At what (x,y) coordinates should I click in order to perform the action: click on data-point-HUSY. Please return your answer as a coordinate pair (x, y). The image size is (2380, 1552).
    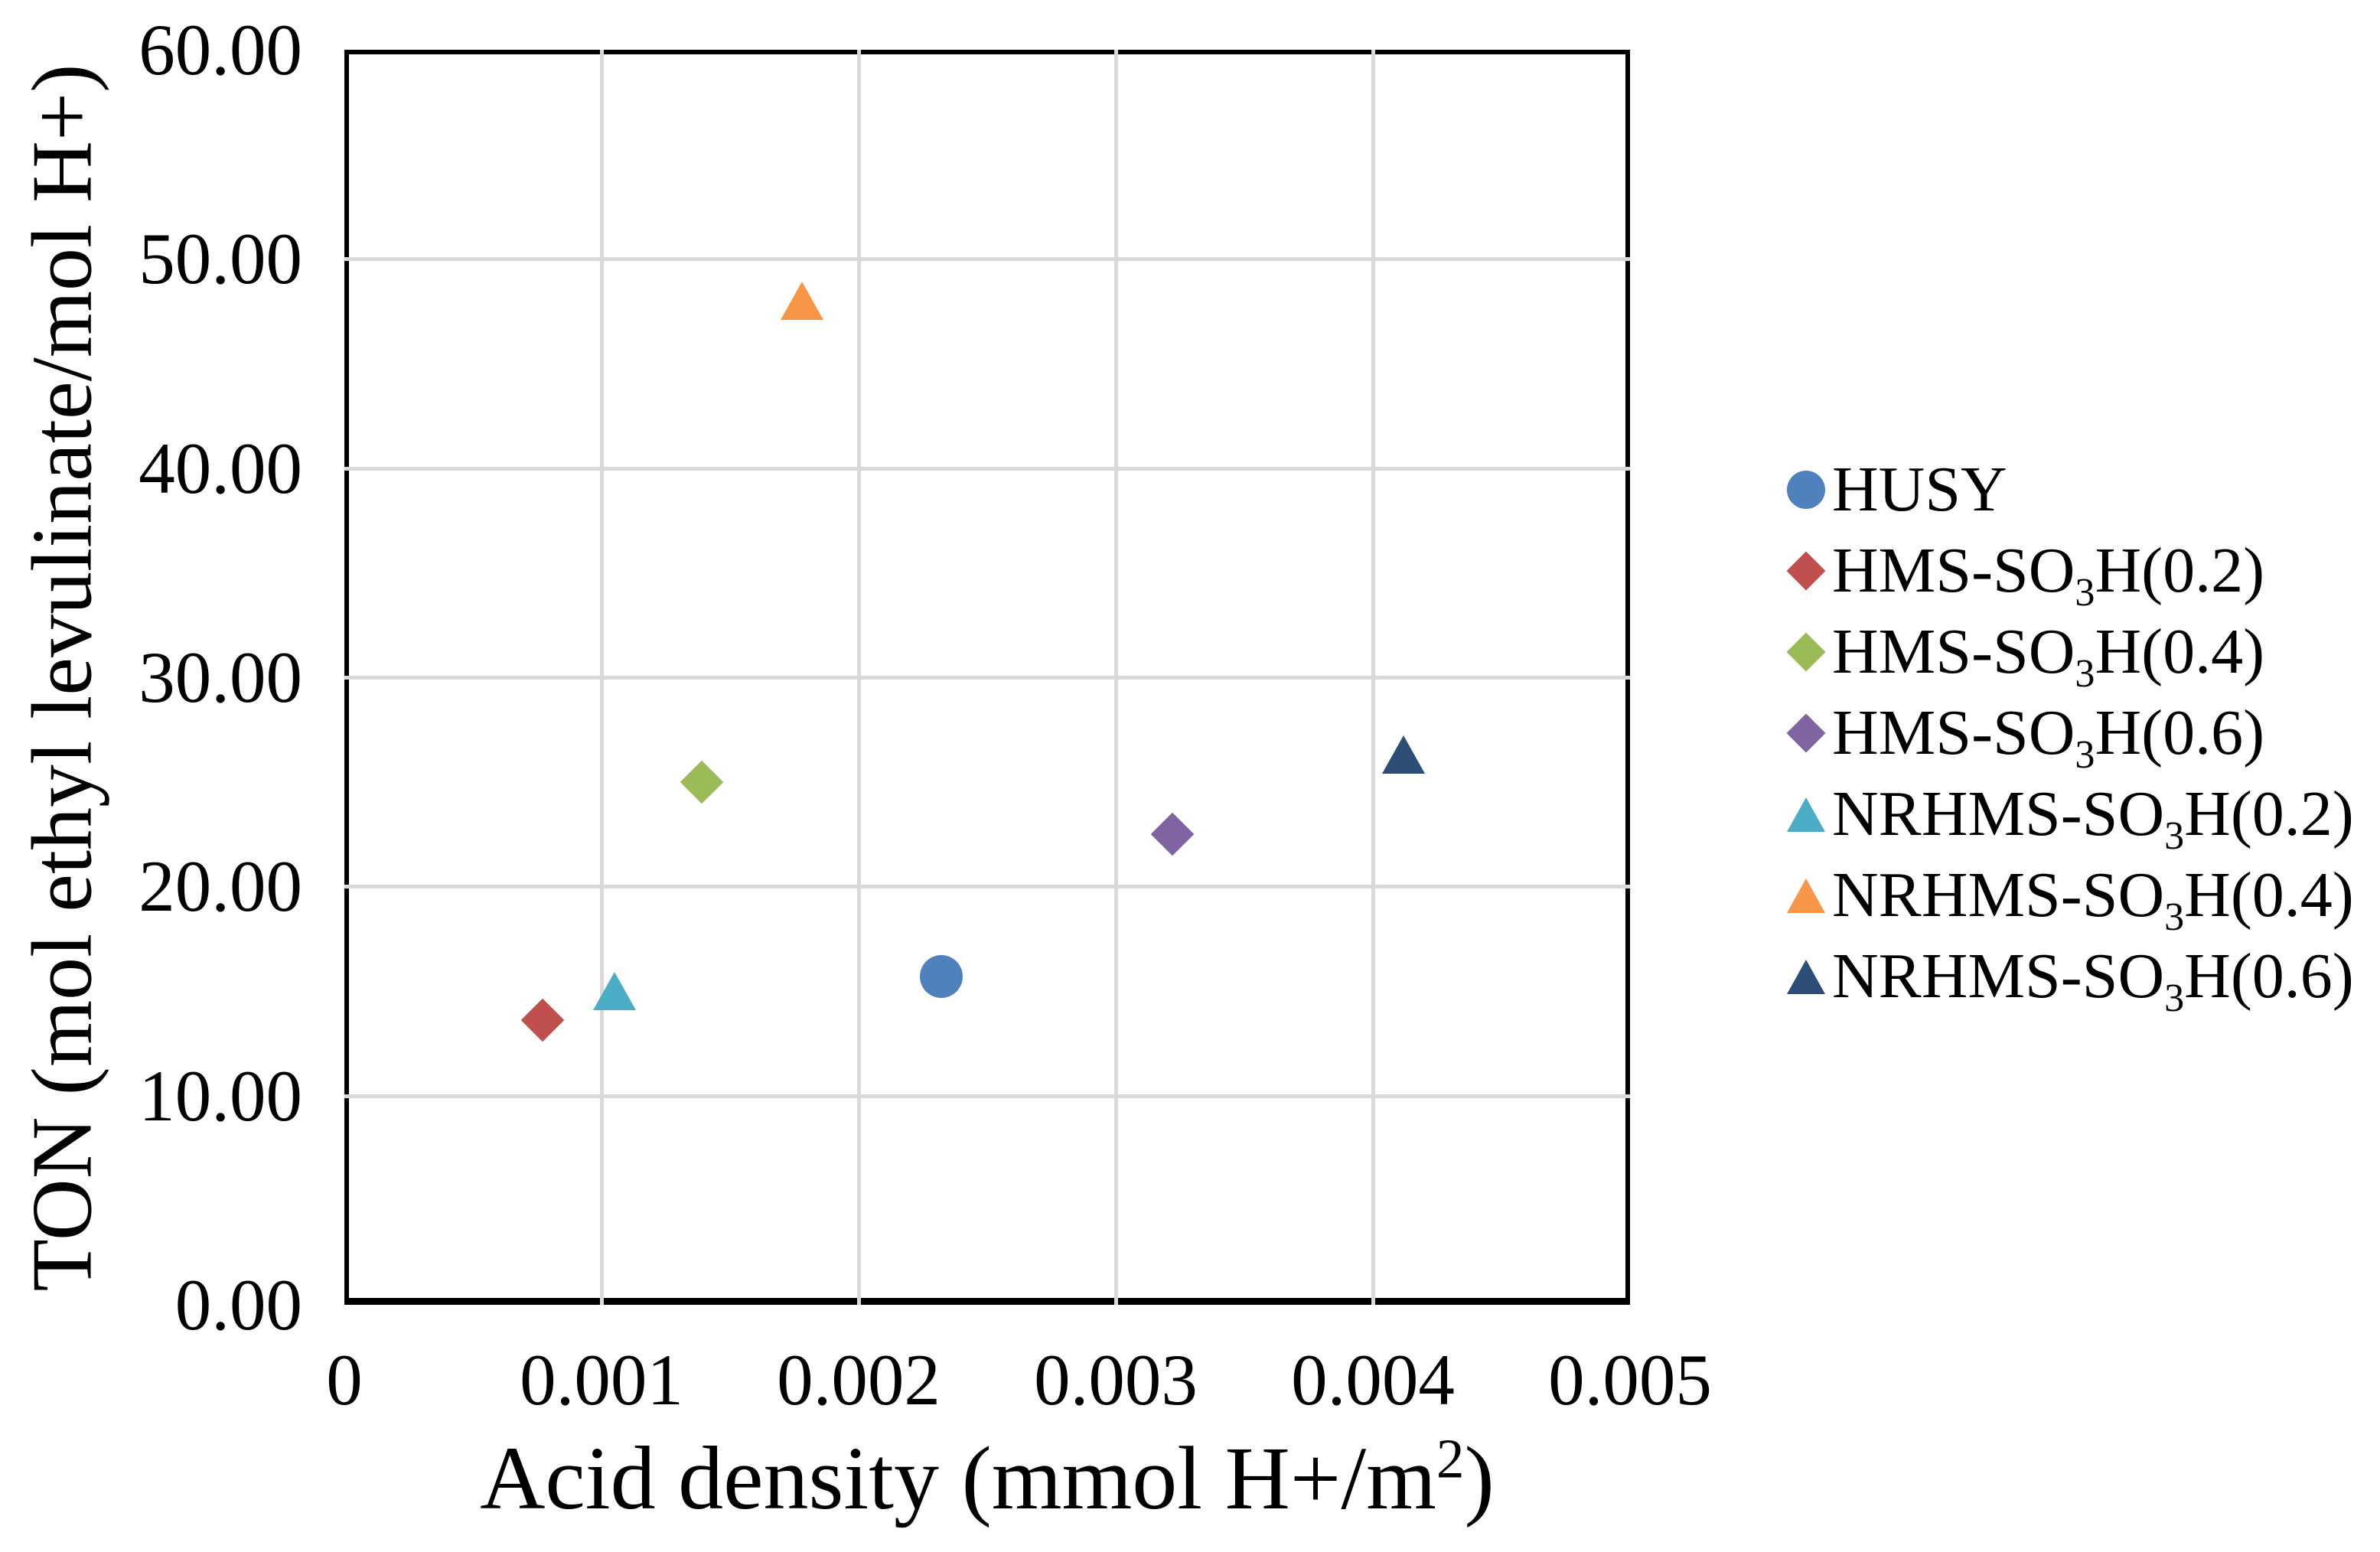
    Looking at the image, I should click on (941, 976).